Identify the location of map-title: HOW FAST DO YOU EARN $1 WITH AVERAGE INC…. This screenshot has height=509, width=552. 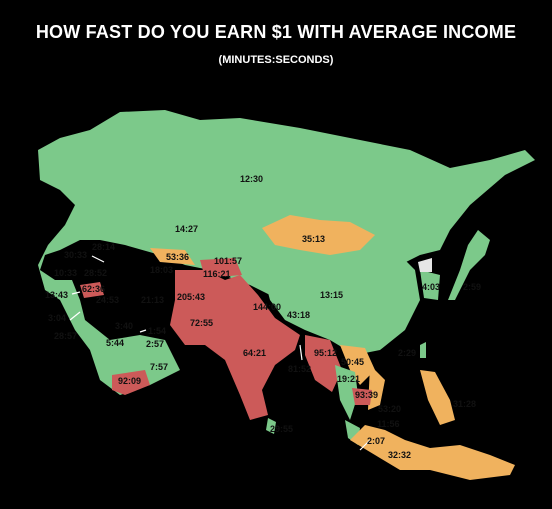
(276, 32).